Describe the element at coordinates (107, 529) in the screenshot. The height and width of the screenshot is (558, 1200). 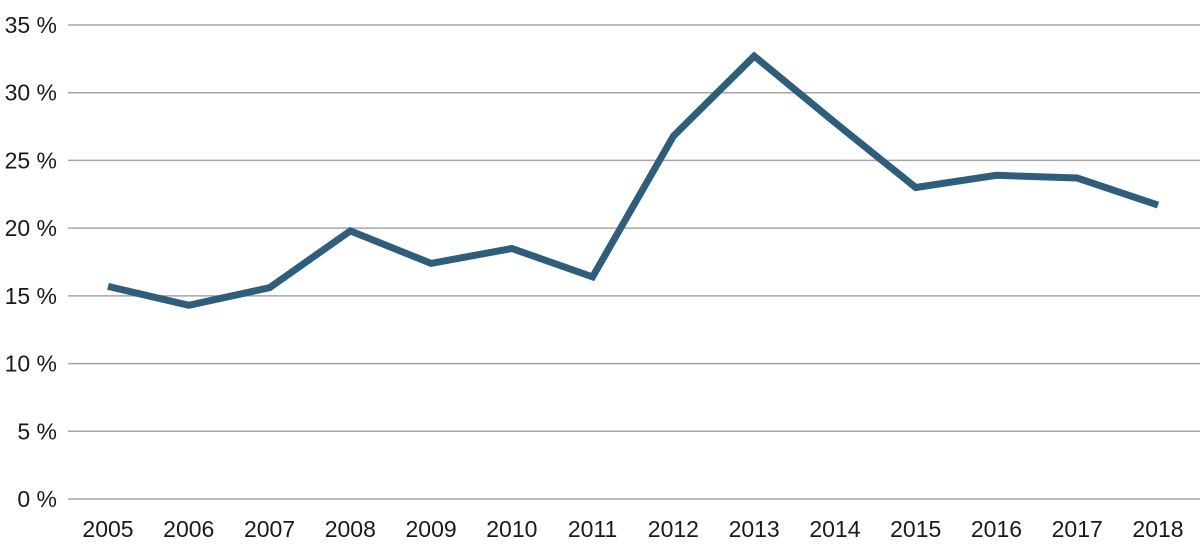
I see `x-tick-label: 2005` at that location.